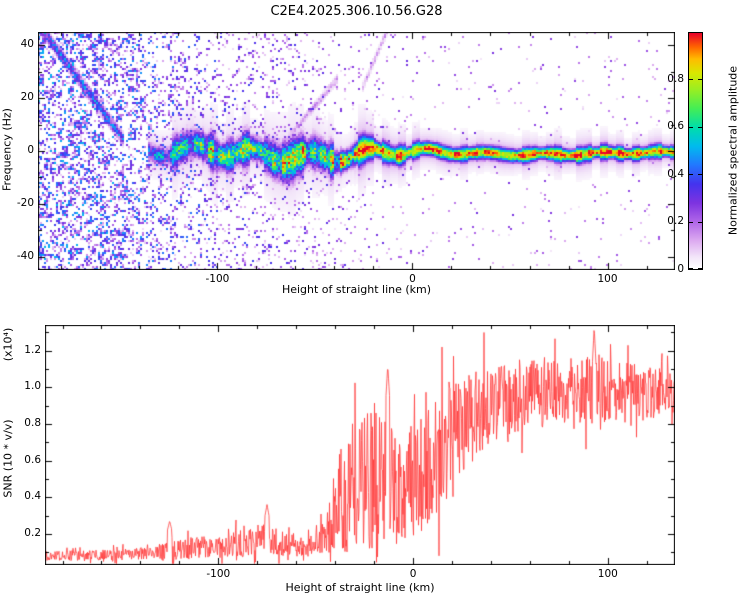 This screenshot has width=750, height=600. I want to click on colorbar, so click(695, 151).